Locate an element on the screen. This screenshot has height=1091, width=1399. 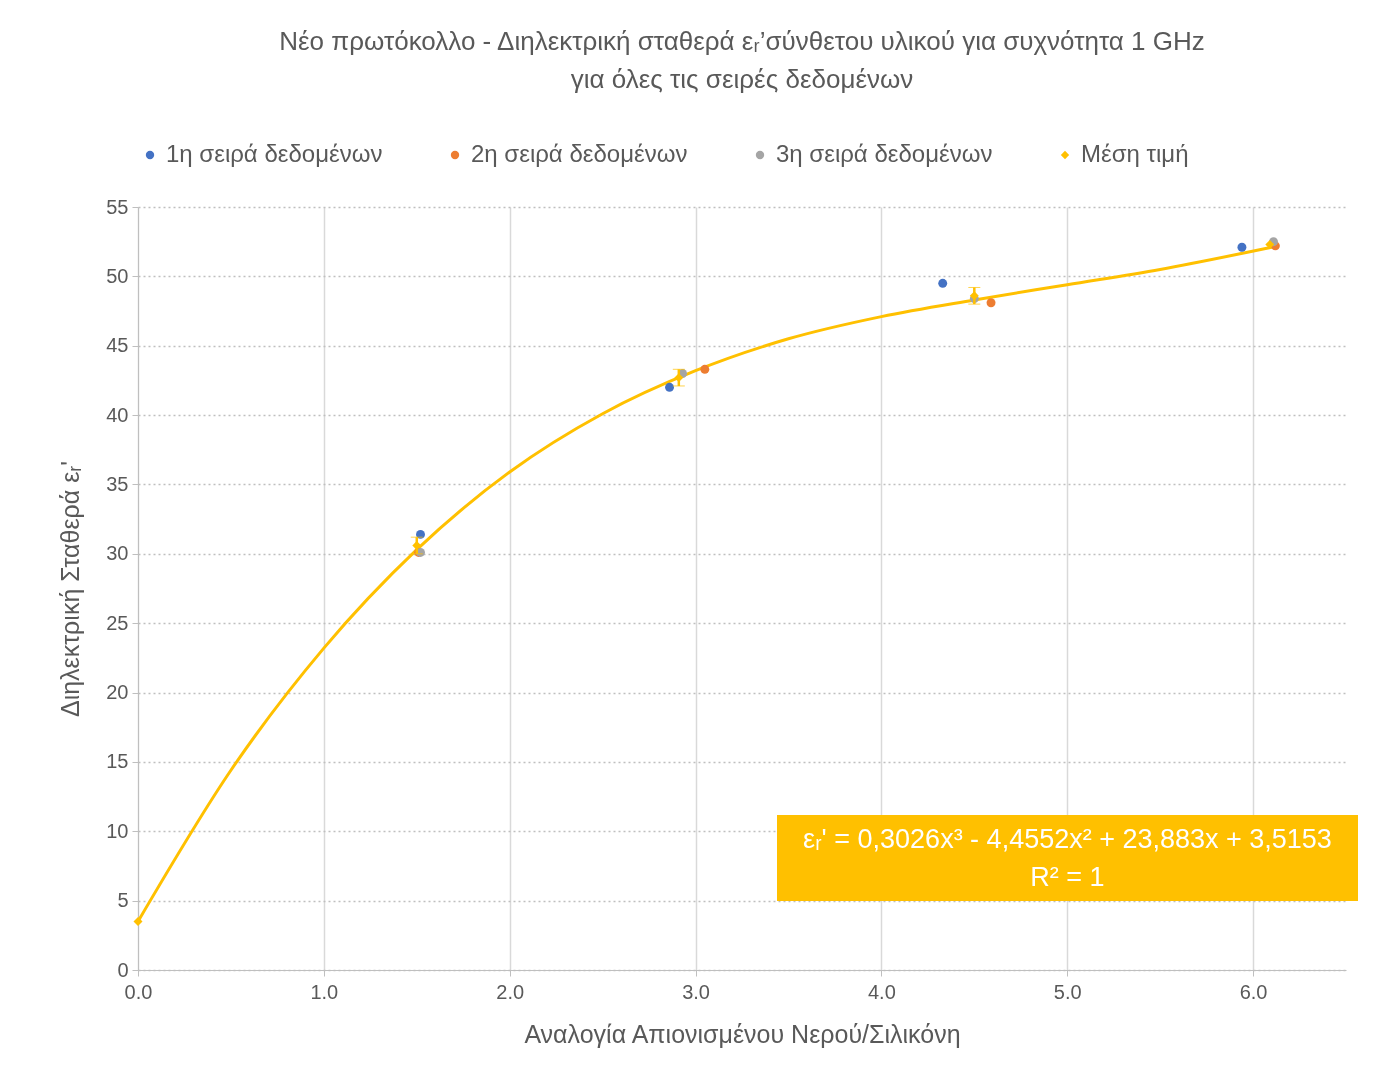
y-tick-label: 55 is located at coordinates (117, 206).